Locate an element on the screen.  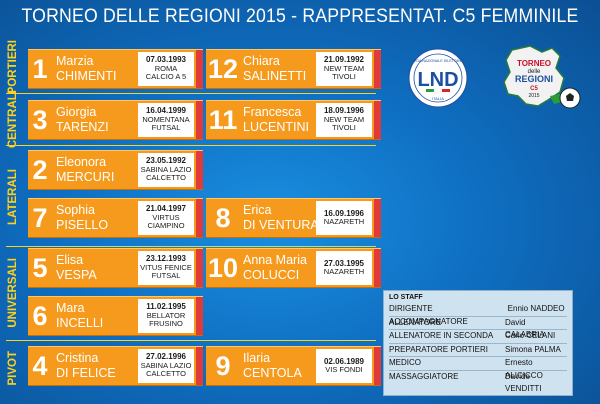
player-club: VITUS FENICE is located at coordinates (166, 267).